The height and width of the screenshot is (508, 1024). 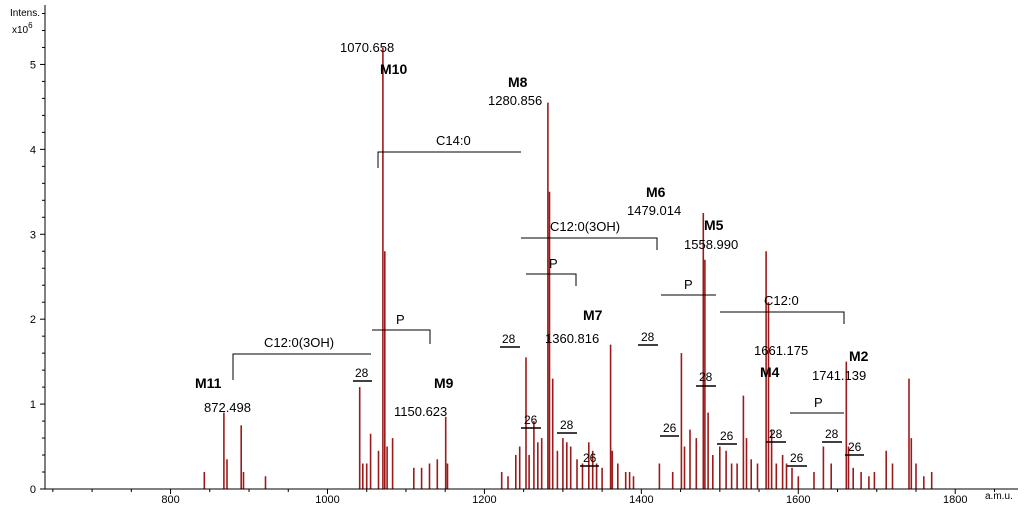 I want to click on mass-m6: 1479.014, so click(x=654, y=210).